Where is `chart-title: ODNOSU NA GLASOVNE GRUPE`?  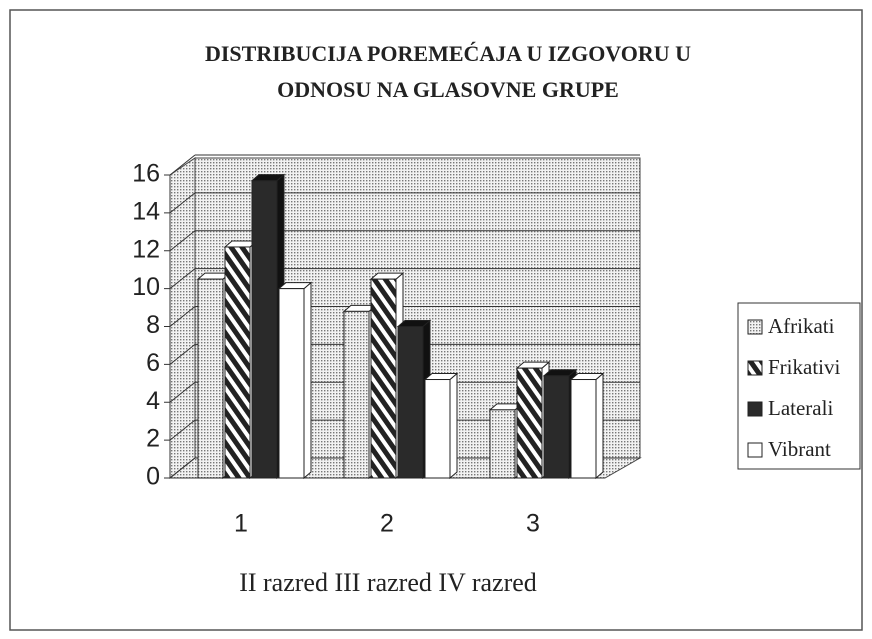
chart-title: ODNOSU NA GLASOVNE GRUPE is located at coordinates (448, 89).